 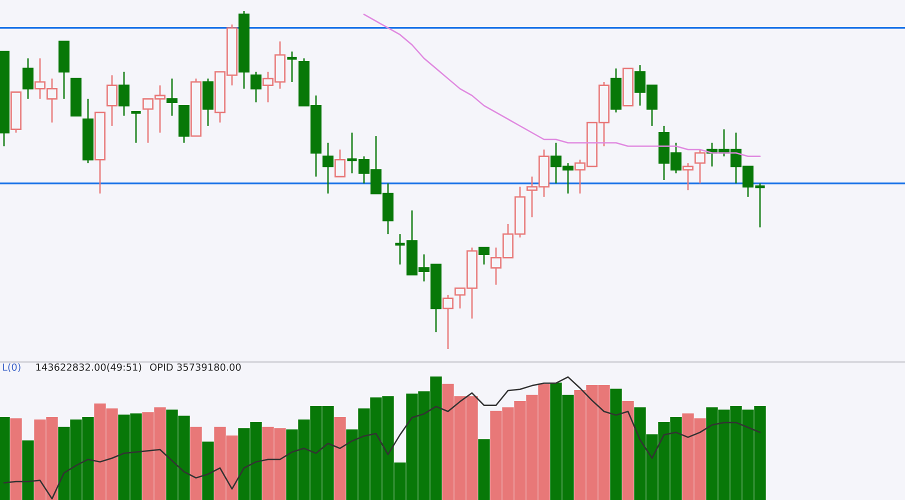 What do you see at coordinates (89, 367) in the screenshot?
I see `text: 143622832.00(49:51)` at bounding box center [89, 367].